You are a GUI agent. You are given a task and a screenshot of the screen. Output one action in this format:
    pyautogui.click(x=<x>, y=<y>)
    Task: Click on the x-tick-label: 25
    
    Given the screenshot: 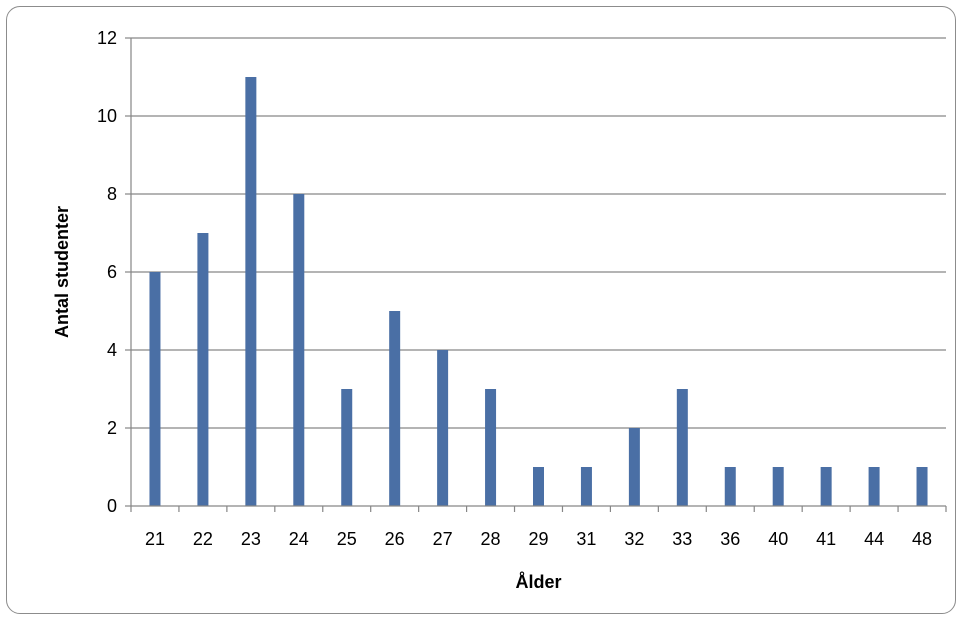 What is the action you would take?
    pyautogui.click(x=347, y=539)
    